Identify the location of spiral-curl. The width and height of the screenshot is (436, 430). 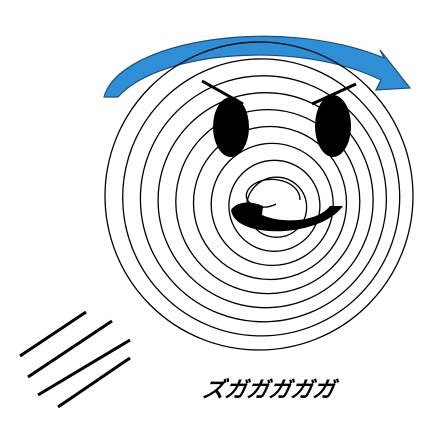
(273, 193).